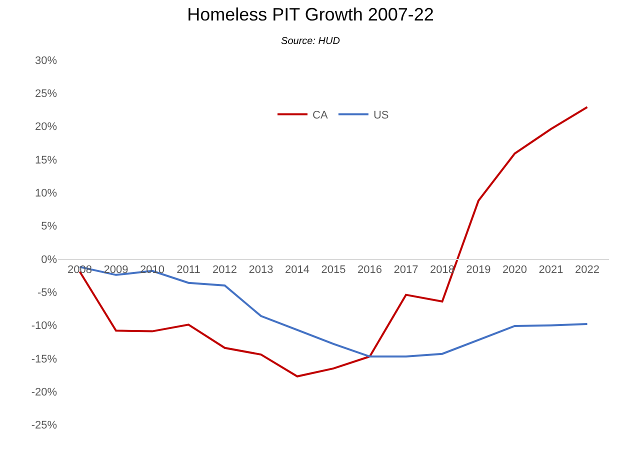 The image size is (621, 458). I want to click on y-tick-label: 25%, so click(46, 94).